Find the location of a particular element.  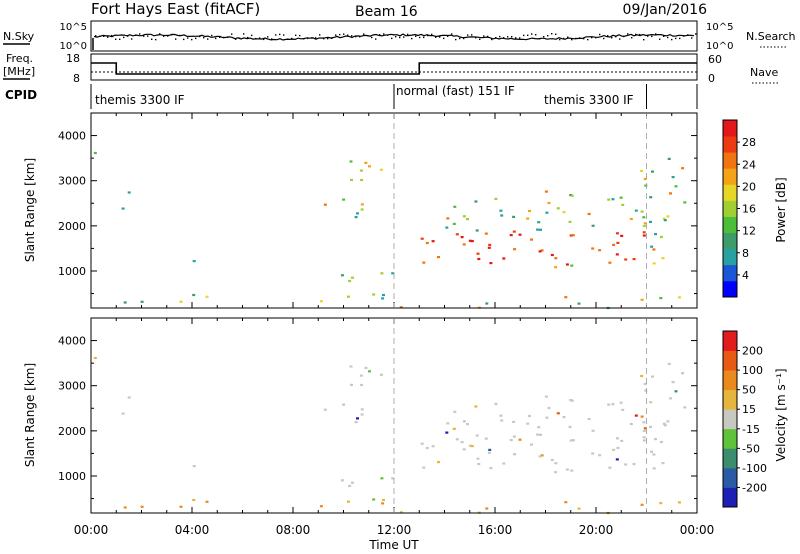

noise-sky-line is located at coordinates (394, 37).